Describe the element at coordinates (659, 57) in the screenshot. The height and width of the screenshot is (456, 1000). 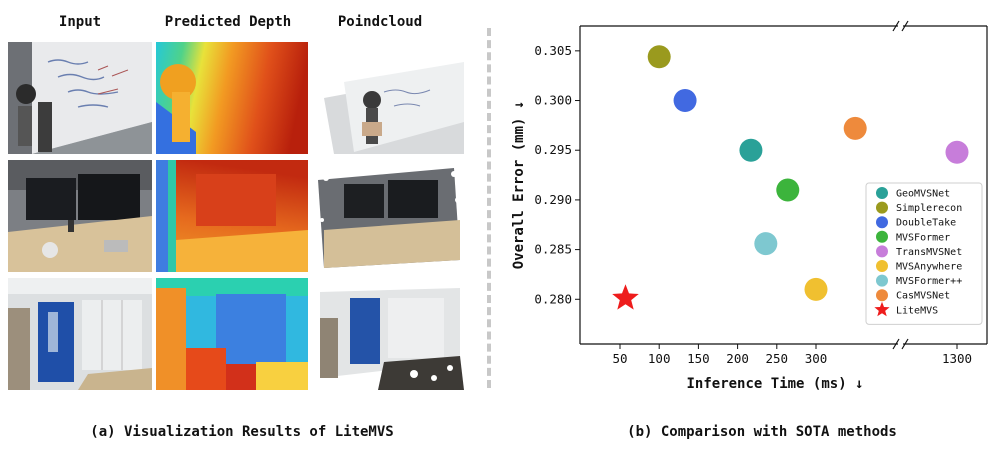
I see `point-simplerecon` at that location.